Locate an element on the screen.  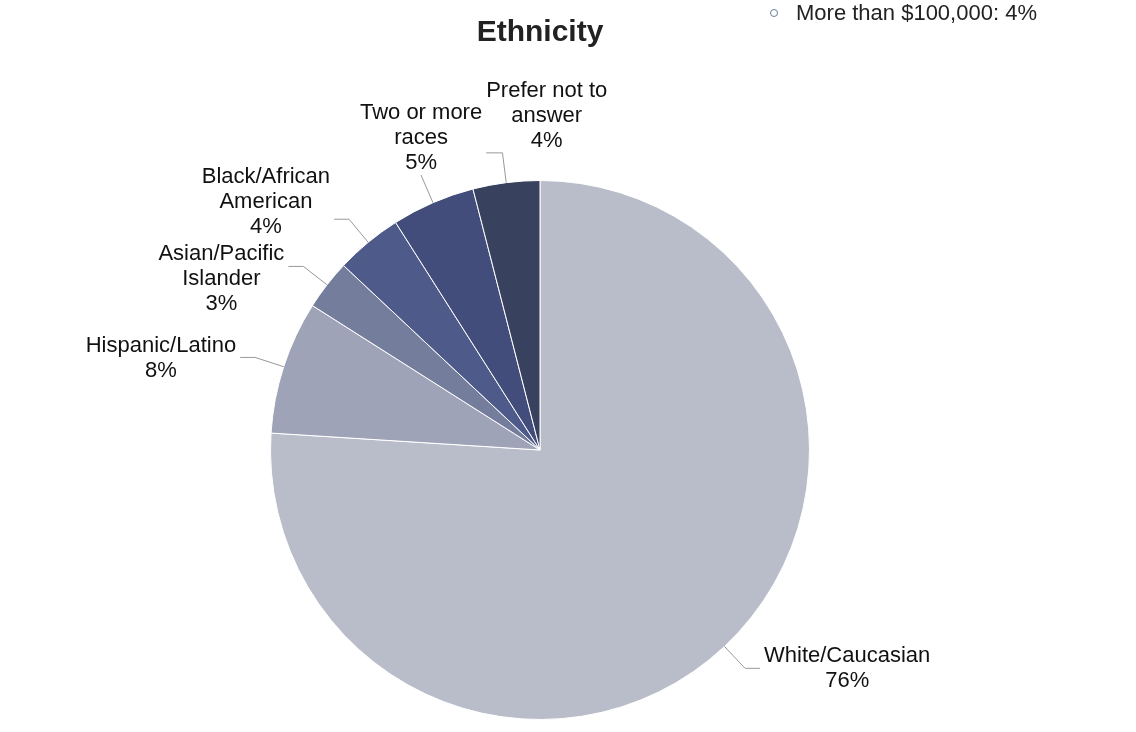
slice-label: Hispanic/Latino is located at coordinates (161, 344).